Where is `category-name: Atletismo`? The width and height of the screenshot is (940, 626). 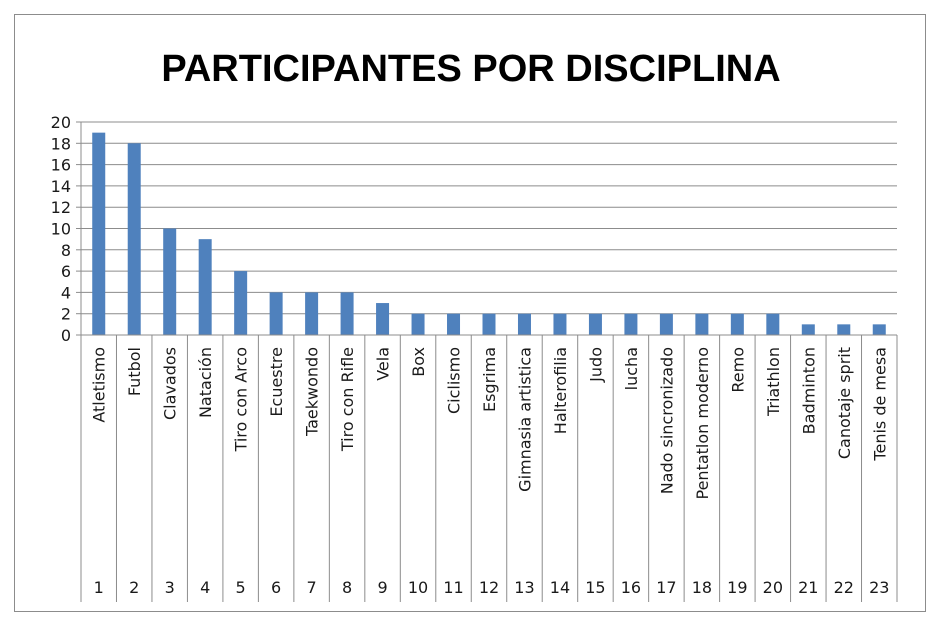 category-name: Atletismo is located at coordinates (99, 385).